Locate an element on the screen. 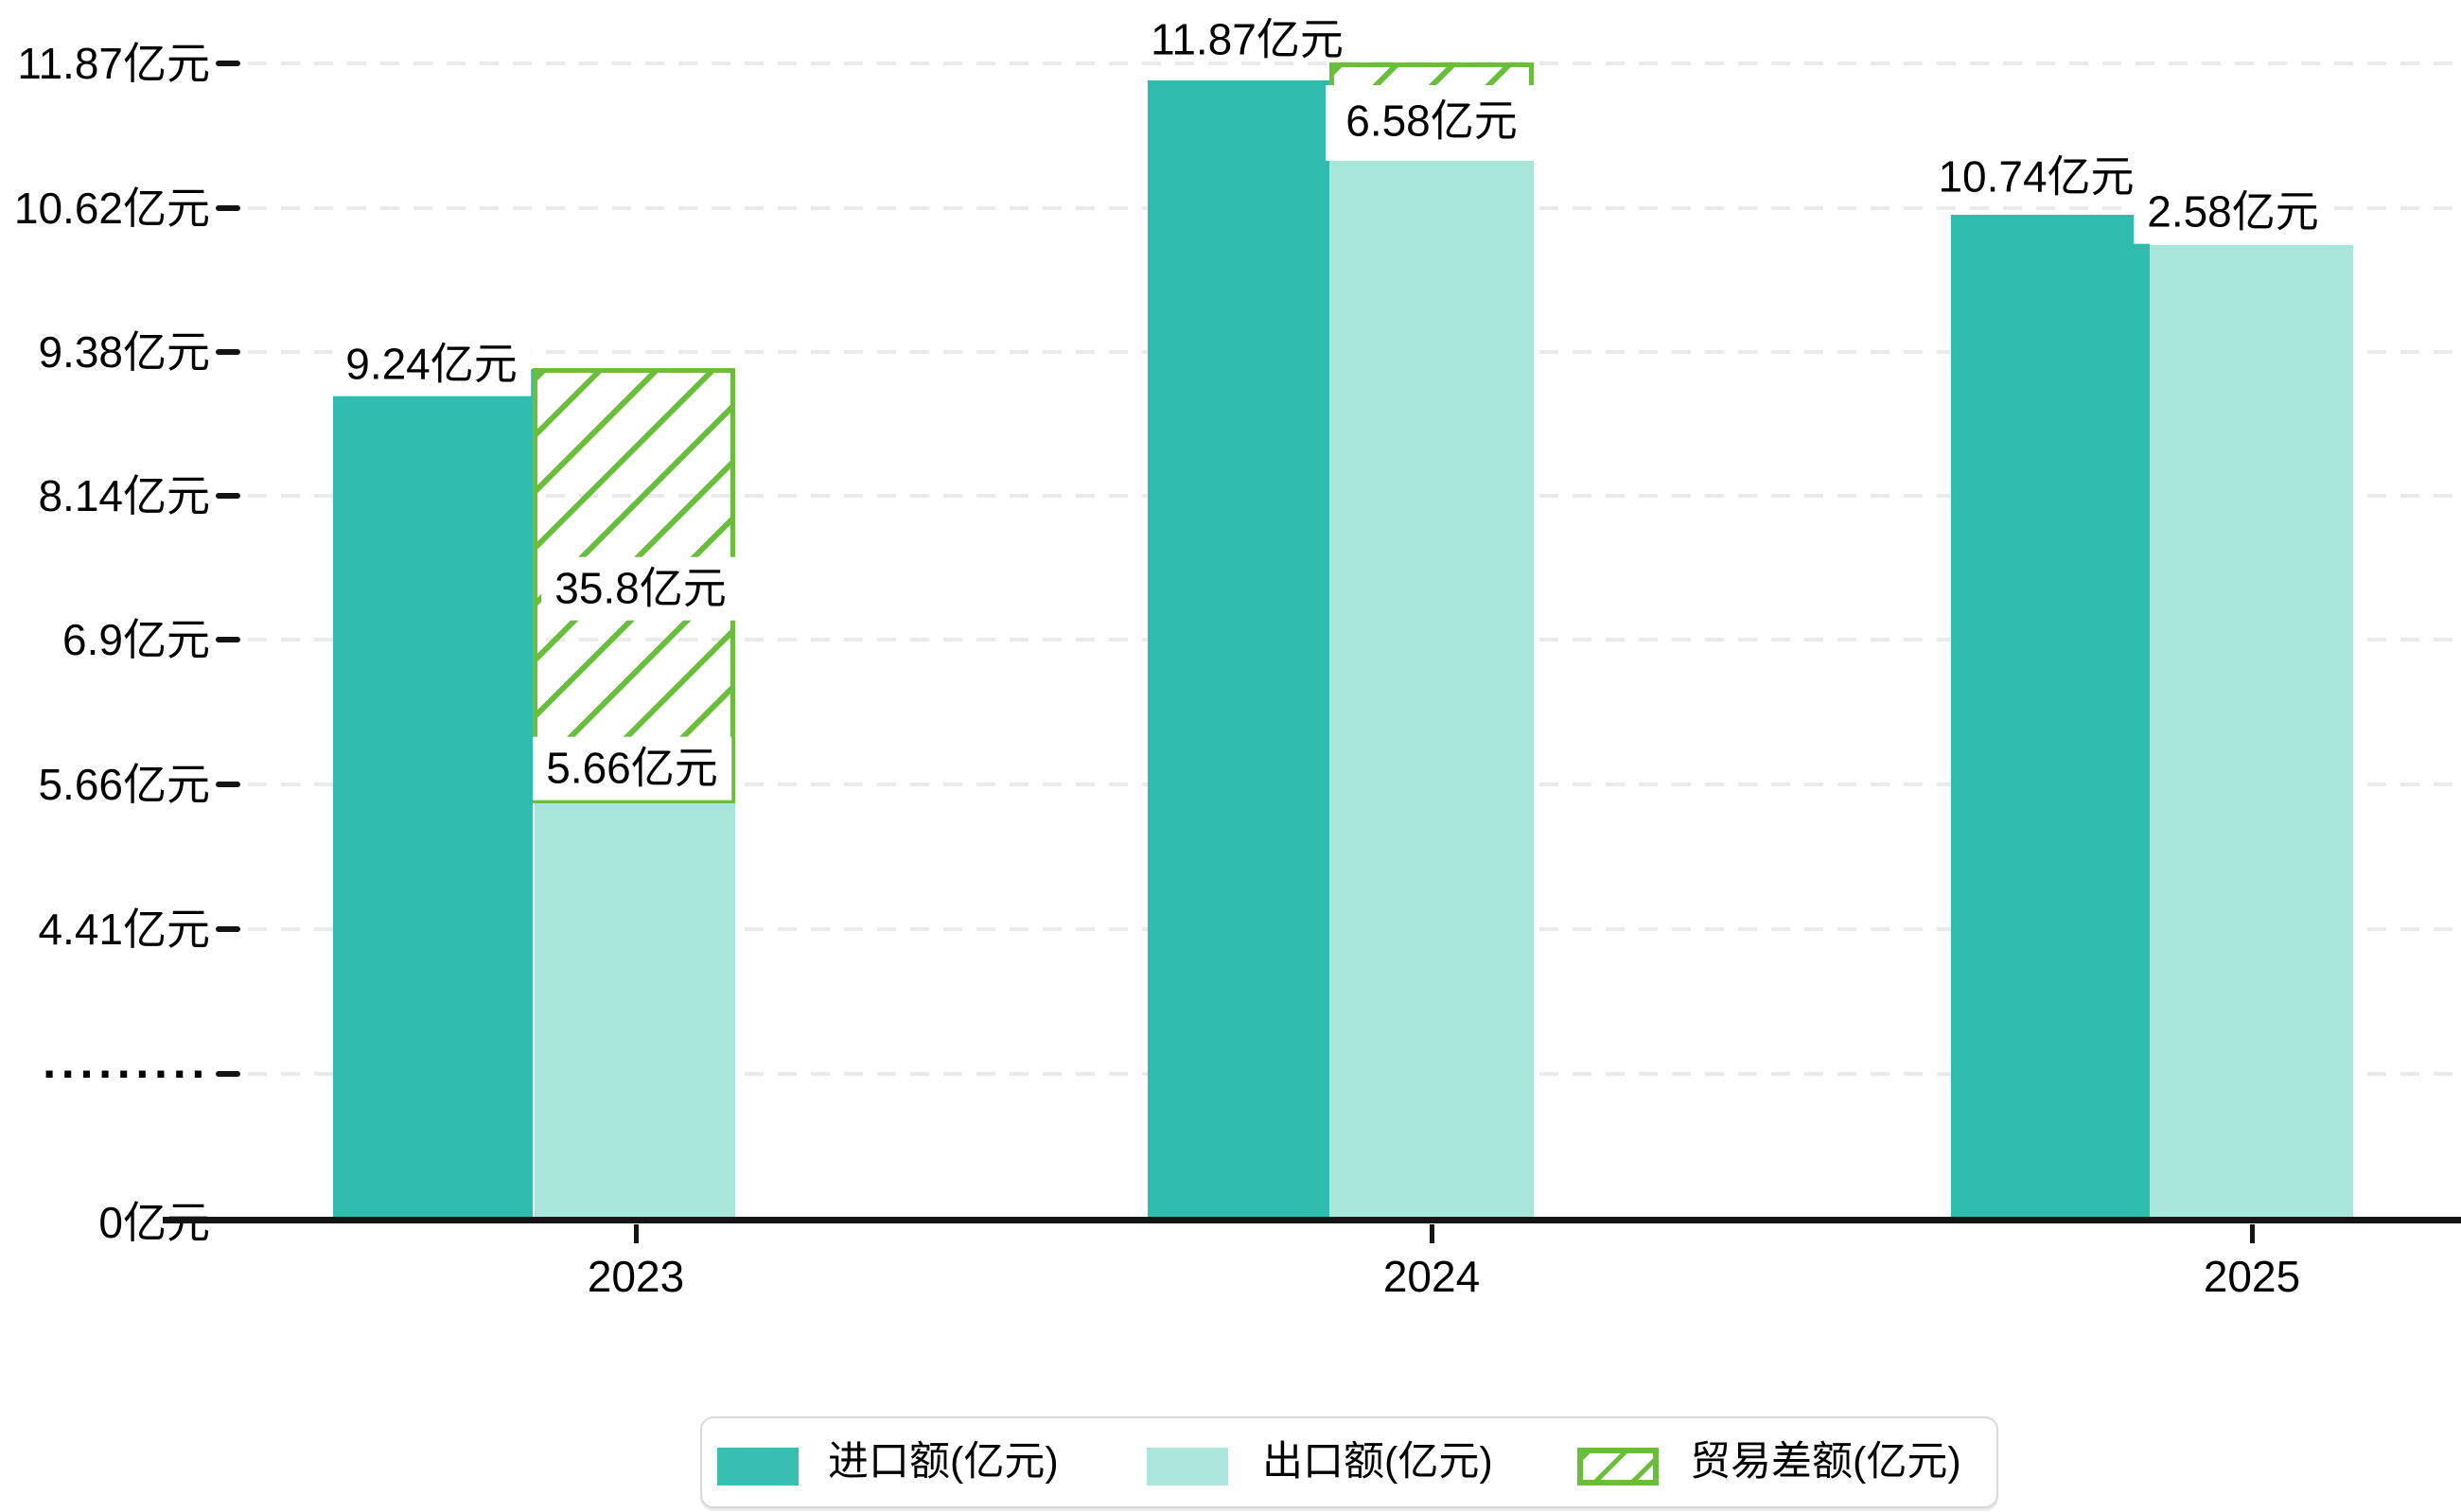 The height and width of the screenshot is (1512, 2461). value-label: 10.74亿元 is located at coordinates (2036, 177).